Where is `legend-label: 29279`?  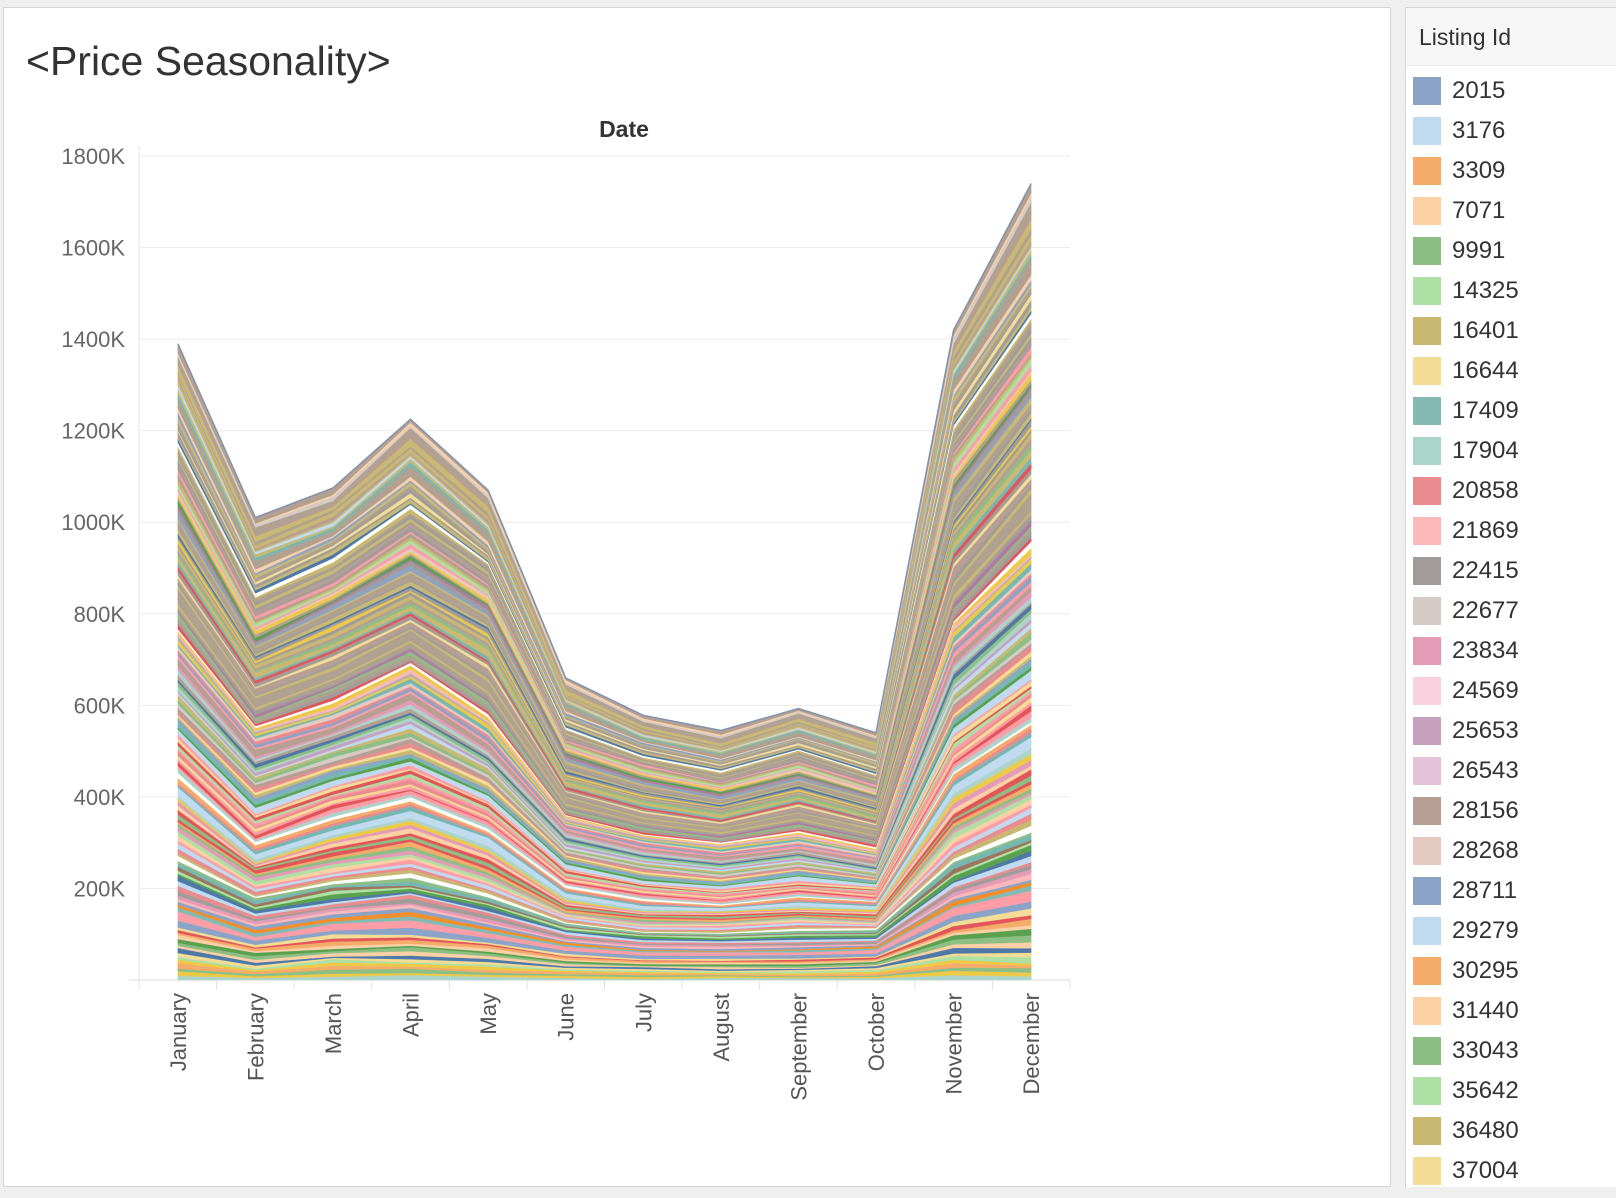 legend-label: 29279 is located at coordinates (1485, 930).